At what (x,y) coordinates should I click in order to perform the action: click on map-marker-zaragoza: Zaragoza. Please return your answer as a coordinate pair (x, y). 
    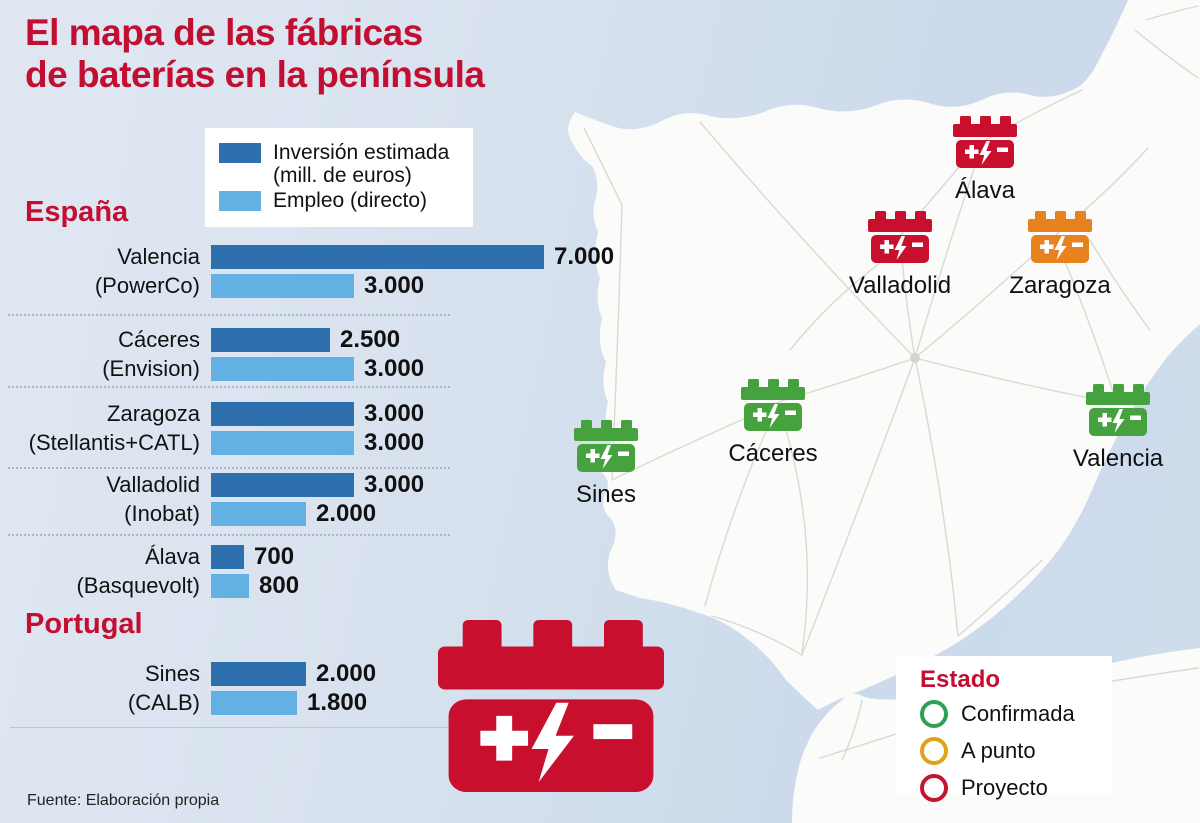
    Looking at the image, I should click on (1060, 255).